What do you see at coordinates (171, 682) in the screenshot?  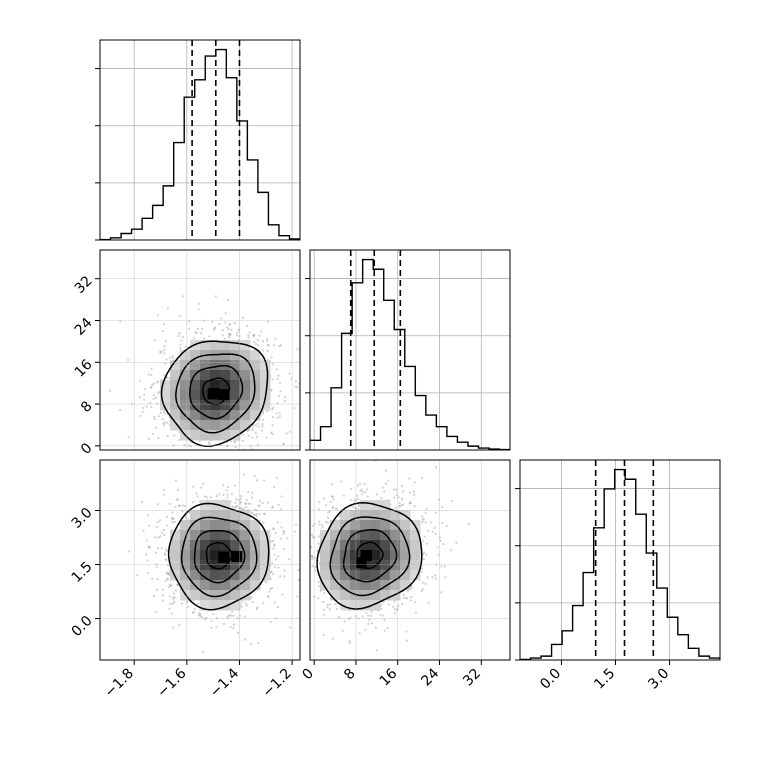 I see `x-tick-label: −1.6` at bounding box center [171, 682].